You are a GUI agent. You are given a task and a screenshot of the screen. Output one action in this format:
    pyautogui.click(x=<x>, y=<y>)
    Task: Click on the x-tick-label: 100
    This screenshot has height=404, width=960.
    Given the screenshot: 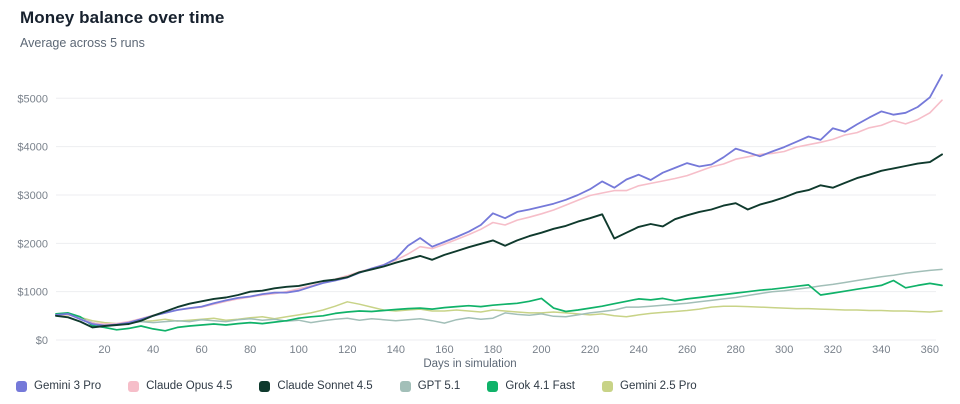 What is the action you would take?
    pyautogui.click(x=299, y=350)
    